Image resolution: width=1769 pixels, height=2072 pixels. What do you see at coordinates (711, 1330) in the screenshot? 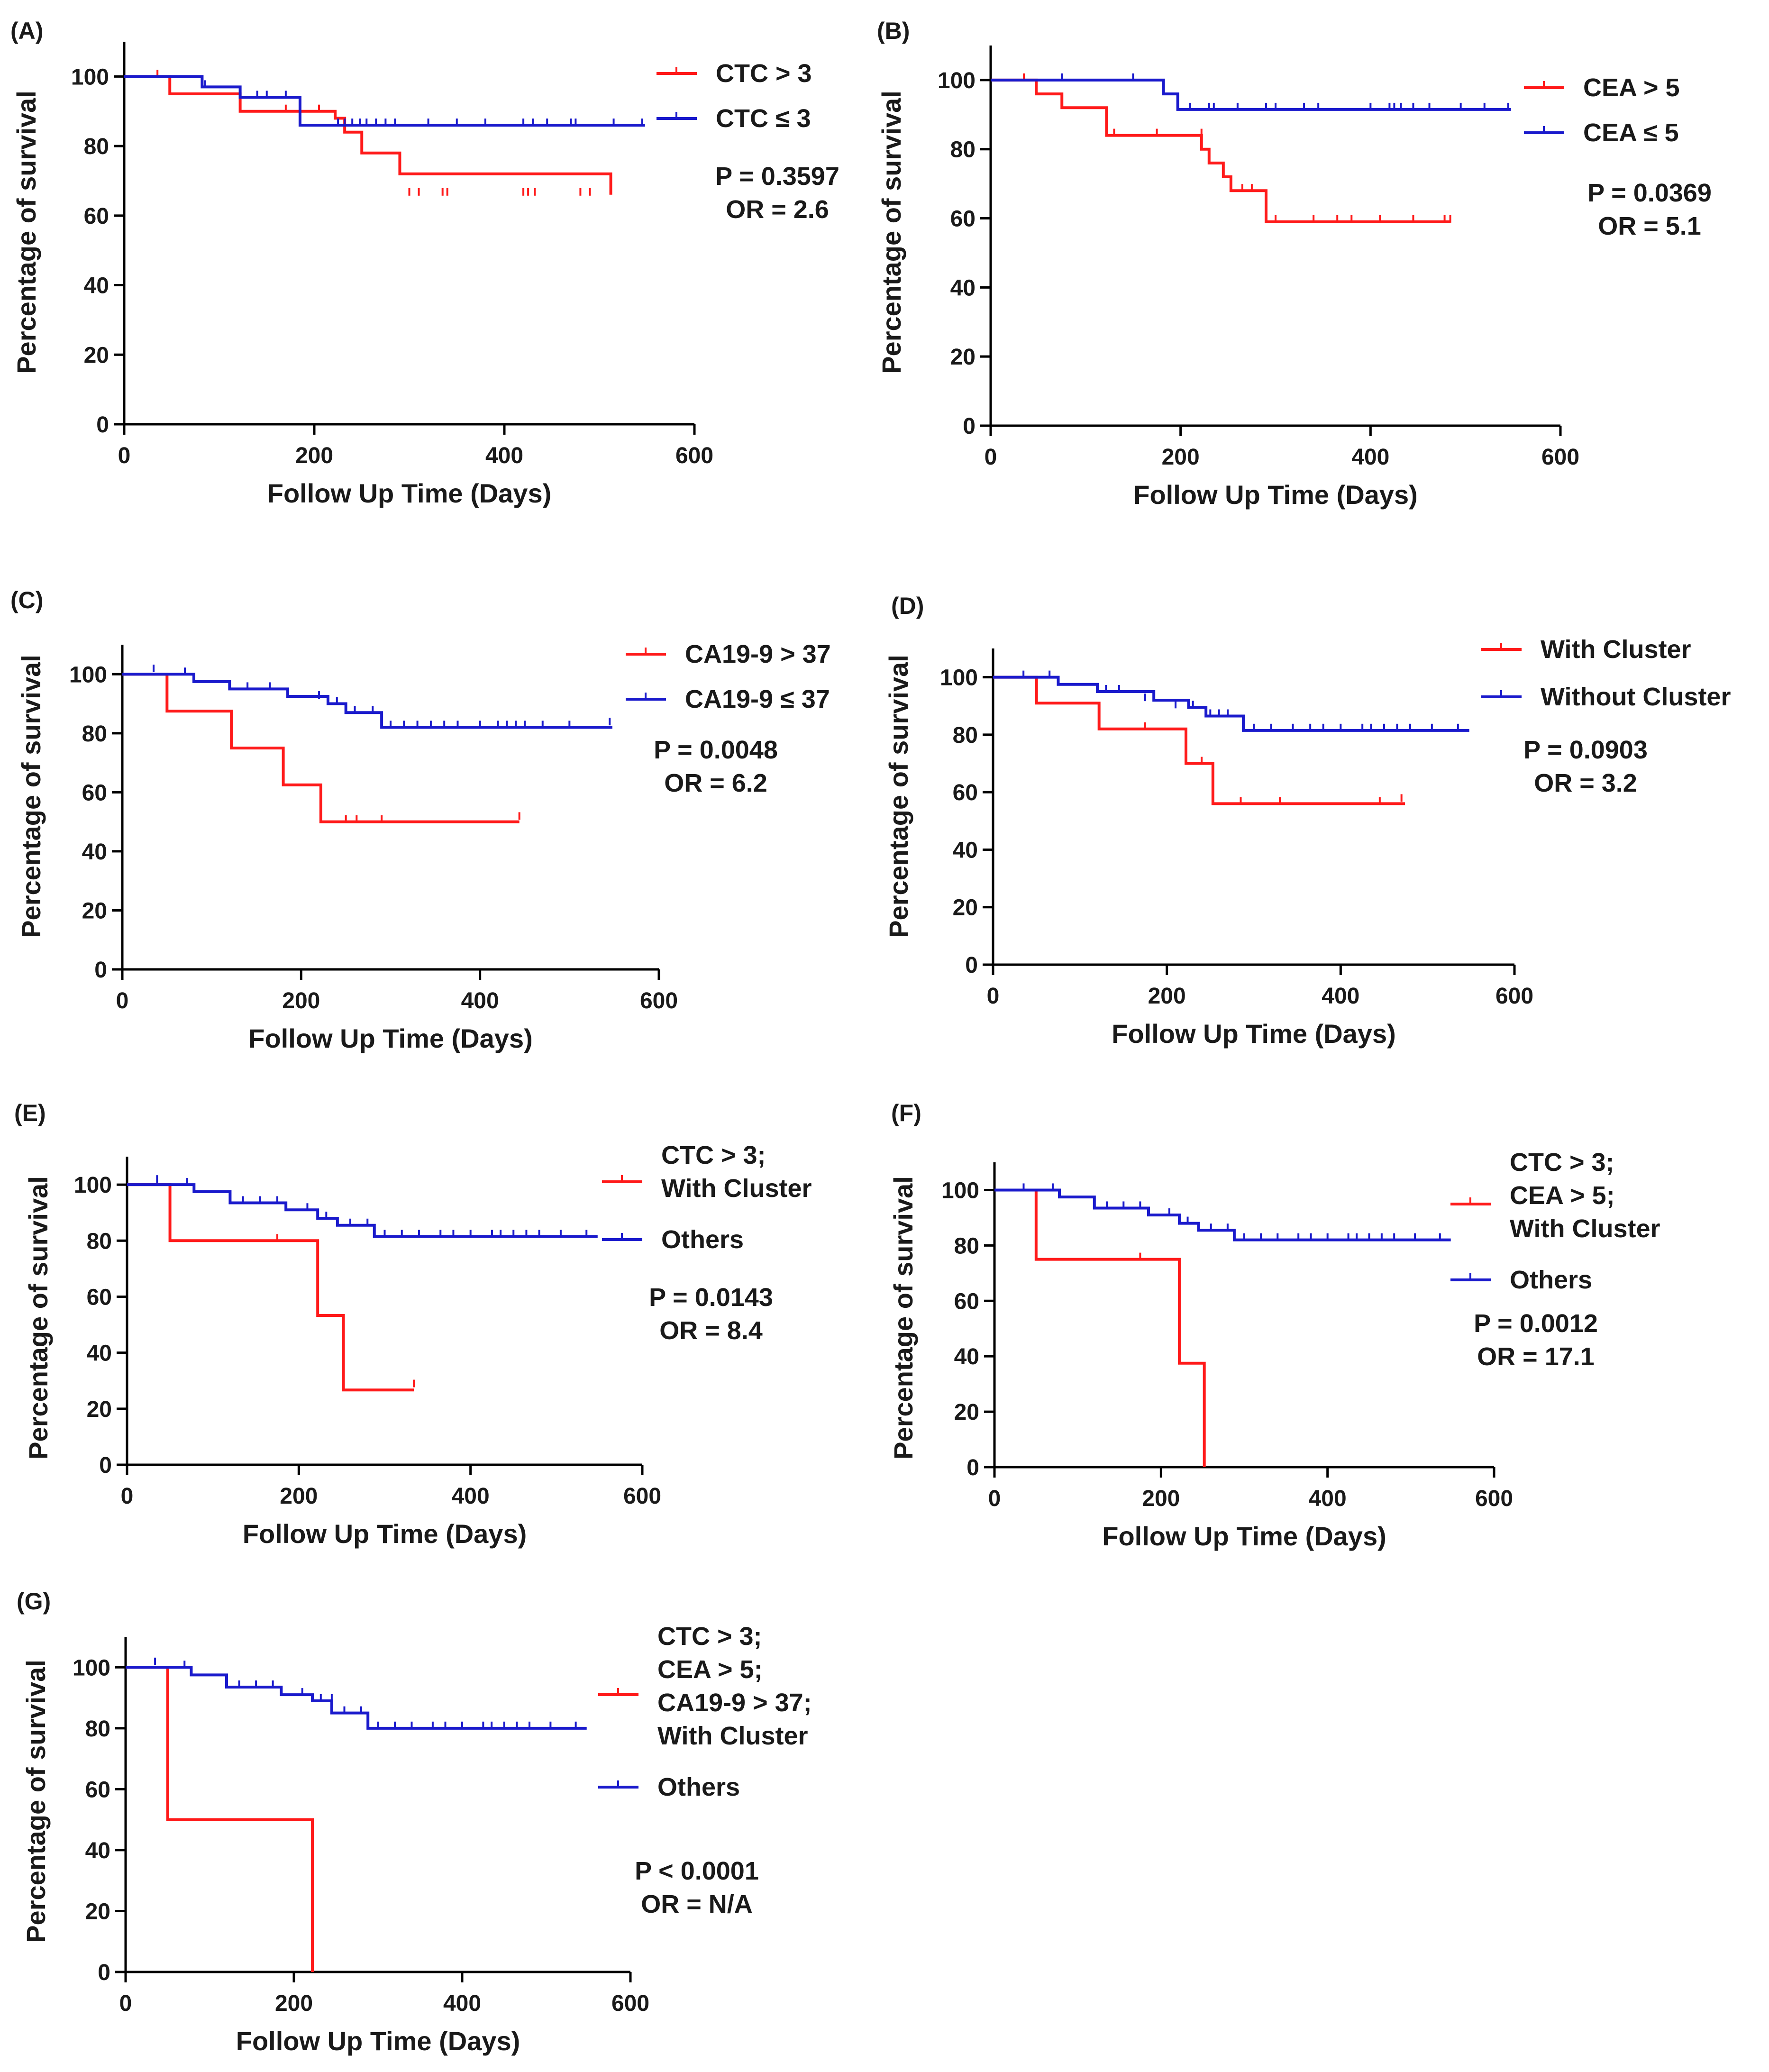
I see `stat-annotation: OR = 8.4` at bounding box center [711, 1330].